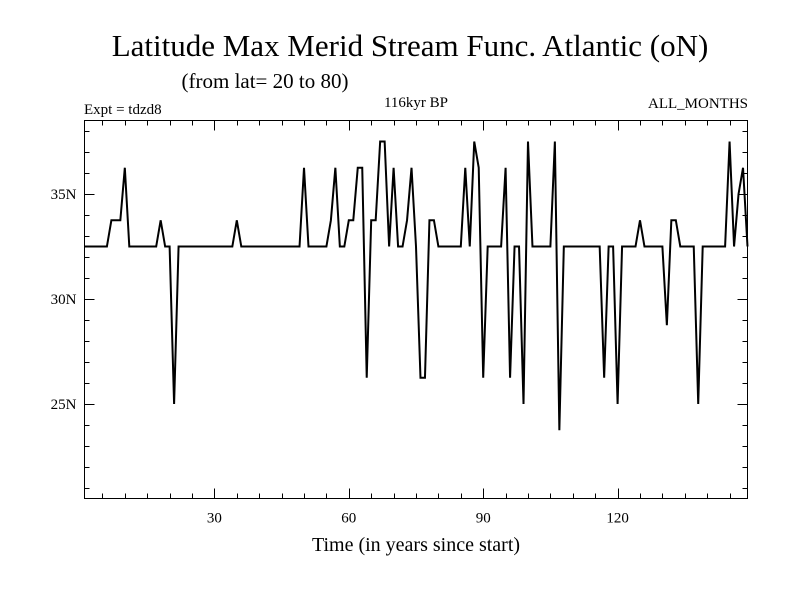 This screenshot has height=600, width=800. What do you see at coordinates (348, 519) in the screenshot?
I see `x-tick-label: 60` at bounding box center [348, 519].